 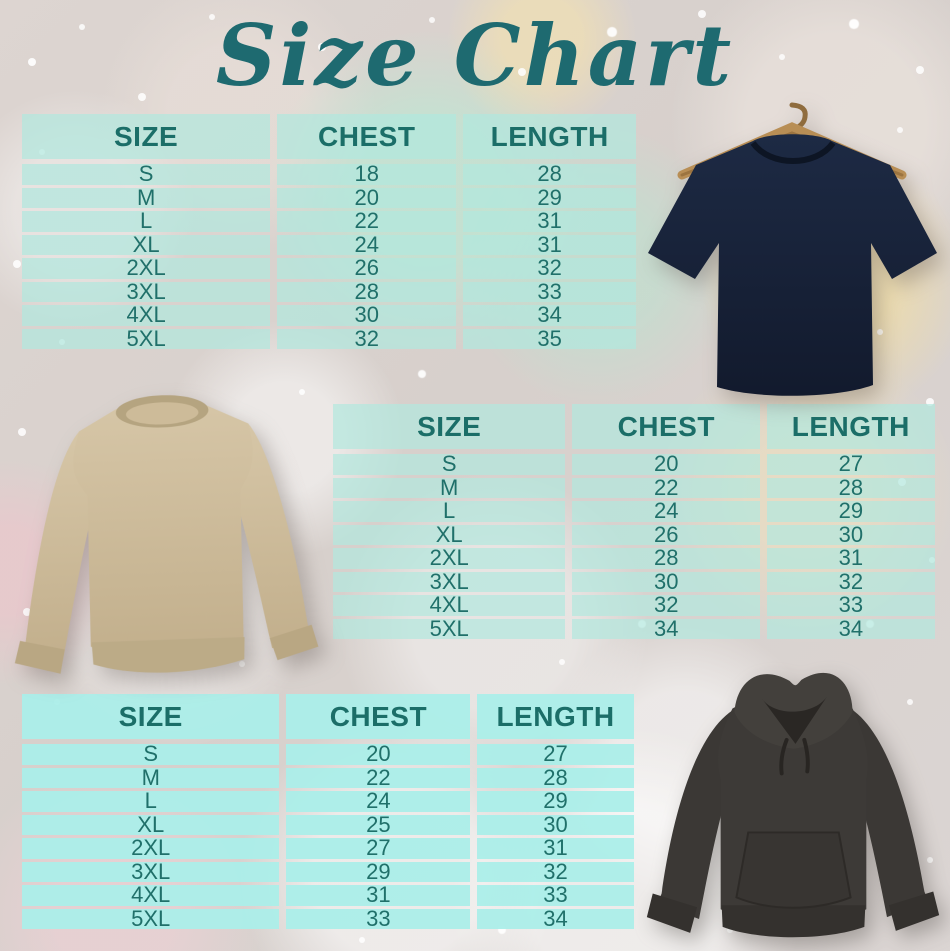 I want to click on tshirt-body, so click(x=792, y=265).